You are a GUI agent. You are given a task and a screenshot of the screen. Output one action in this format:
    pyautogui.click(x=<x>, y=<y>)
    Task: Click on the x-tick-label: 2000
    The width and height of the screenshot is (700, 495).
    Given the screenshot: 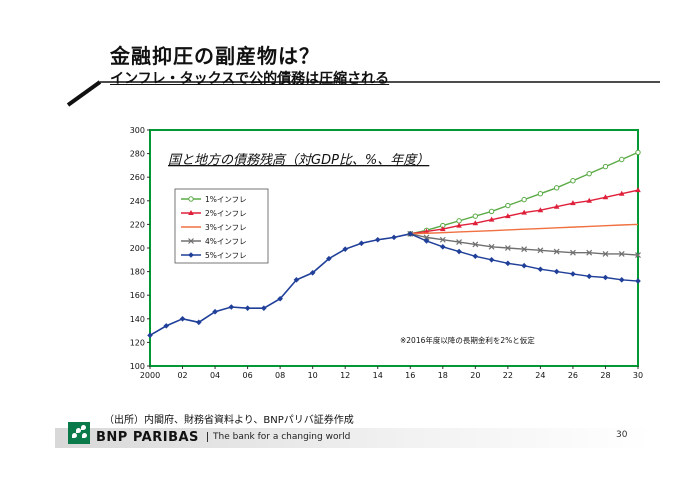 What is the action you would take?
    pyautogui.click(x=150, y=375)
    